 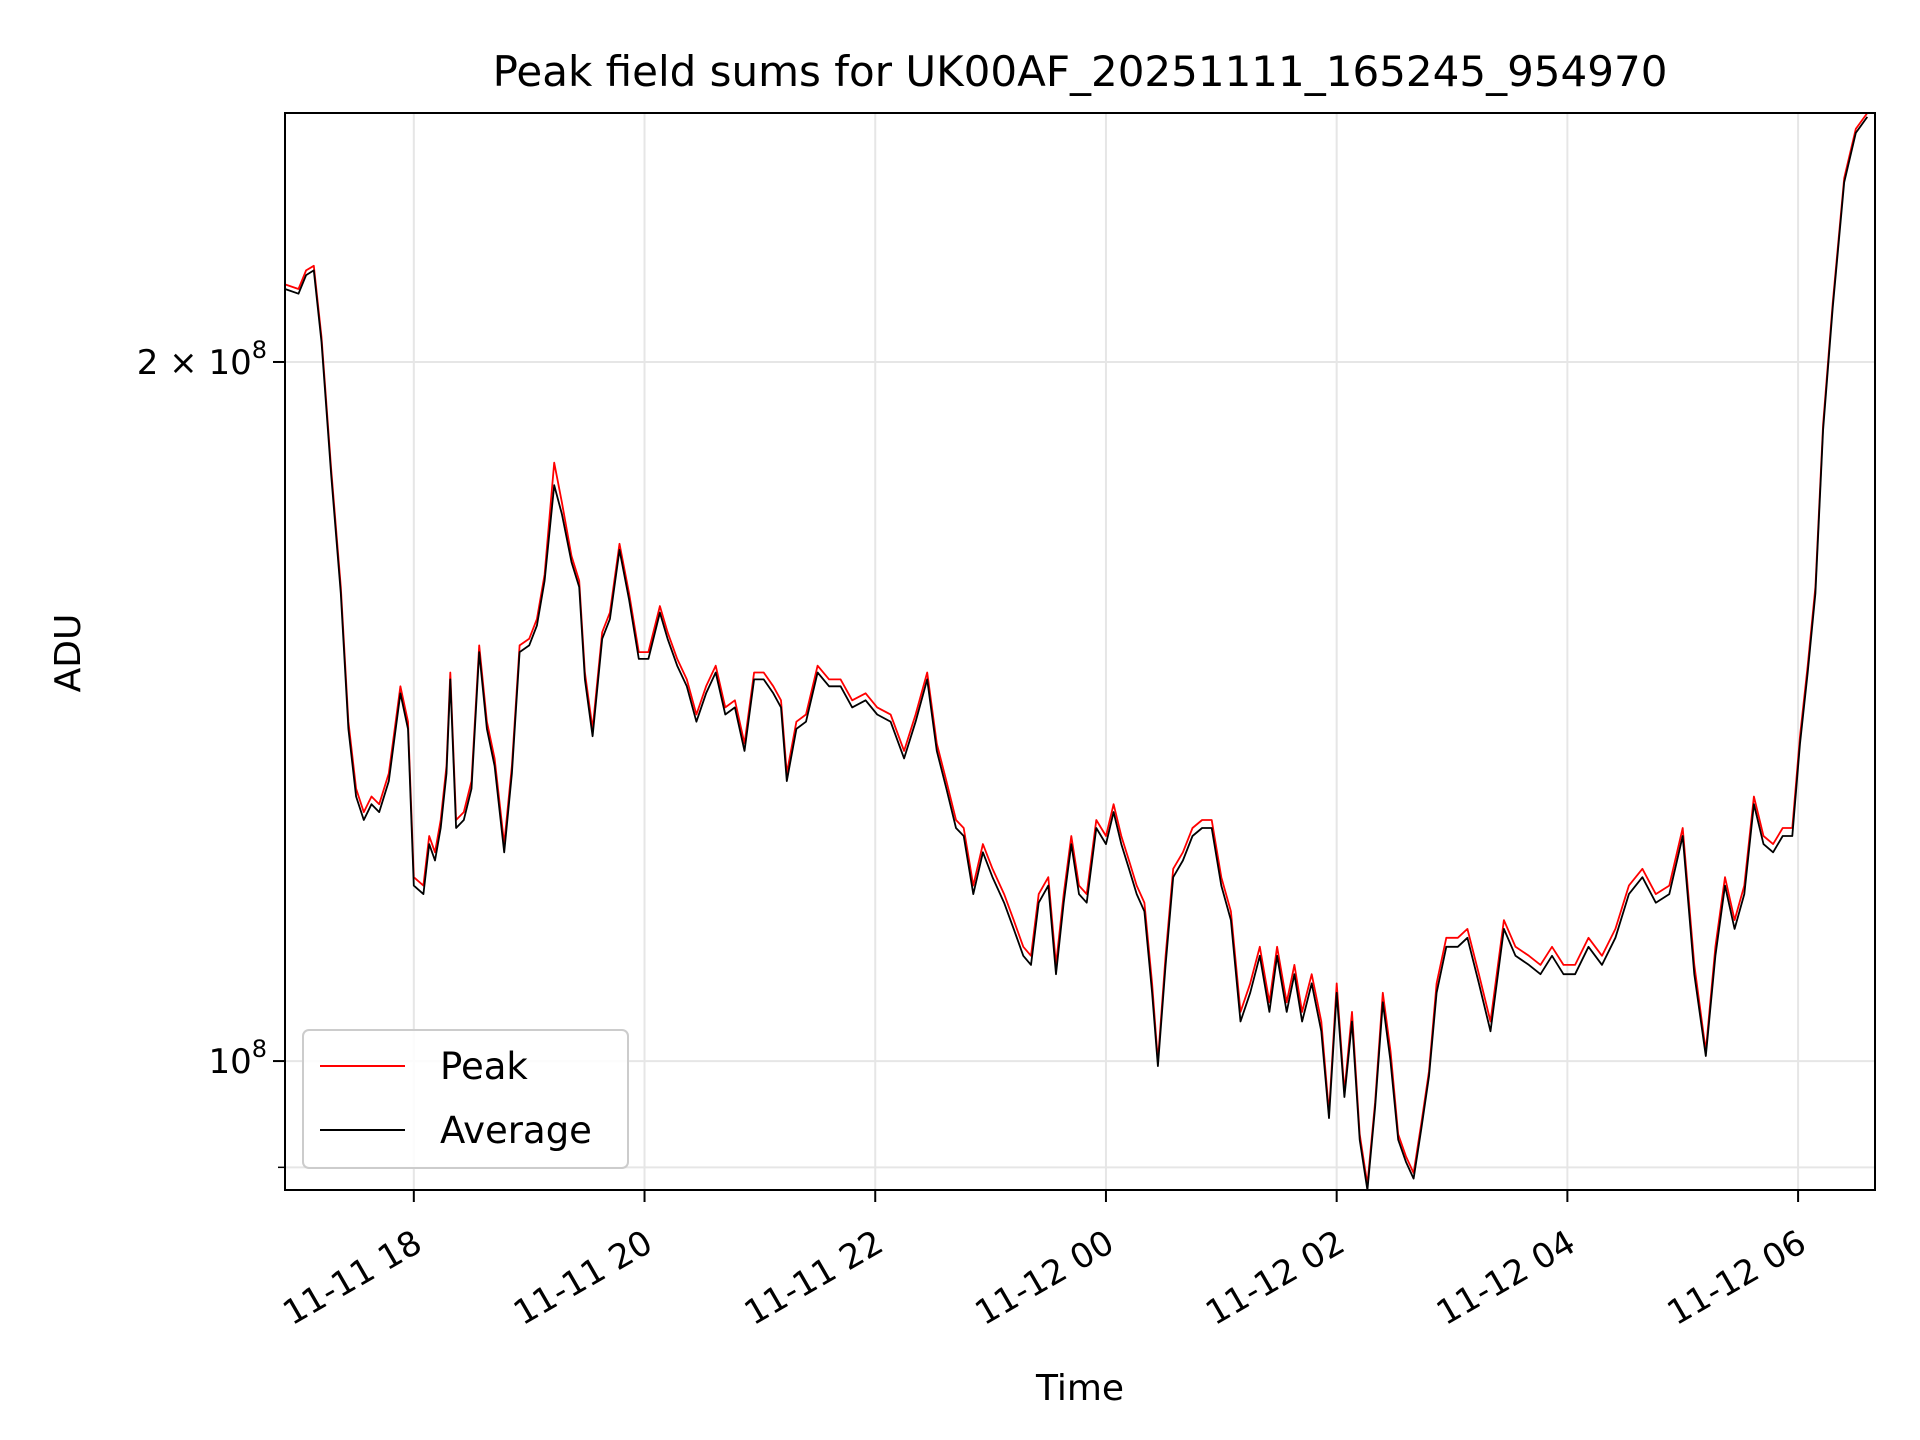 What do you see at coordinates (211, 752) in the screenshot?
I see `y-axis: 108 2 × 108` at bounding box center [211, 752].